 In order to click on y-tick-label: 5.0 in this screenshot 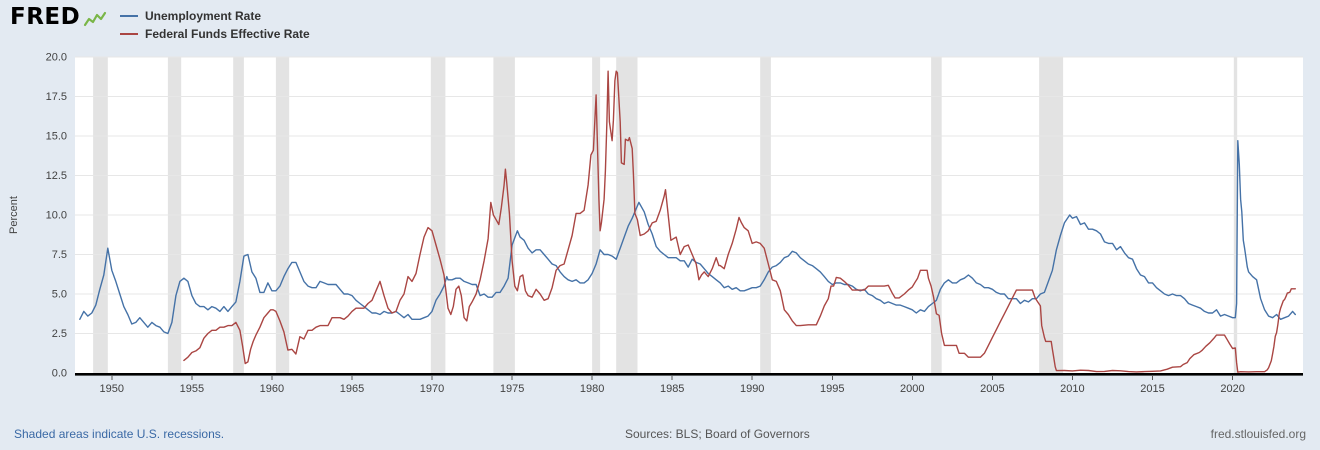, I will do `click(59, 295)`.